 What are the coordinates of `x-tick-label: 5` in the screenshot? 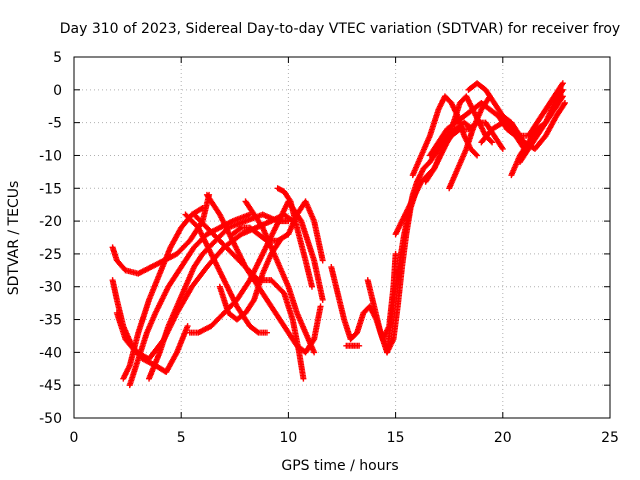 It's located at (181, 438).